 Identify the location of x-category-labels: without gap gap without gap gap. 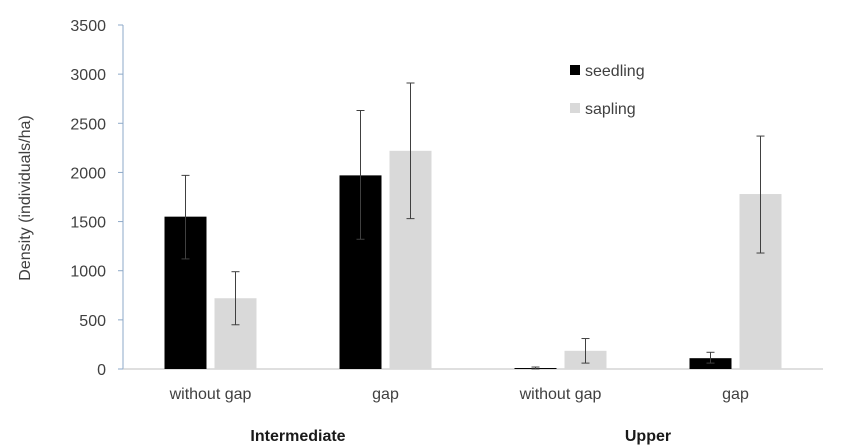
(459, 394).